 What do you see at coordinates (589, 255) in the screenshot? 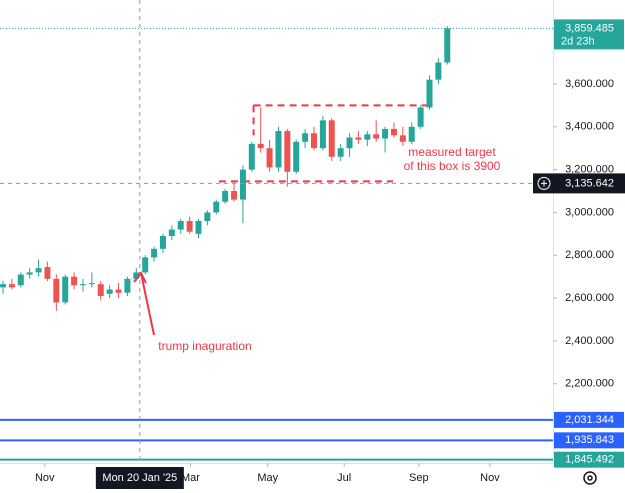
I see `y-tick-label: 2,800.000` at bounding box center [589, 255].